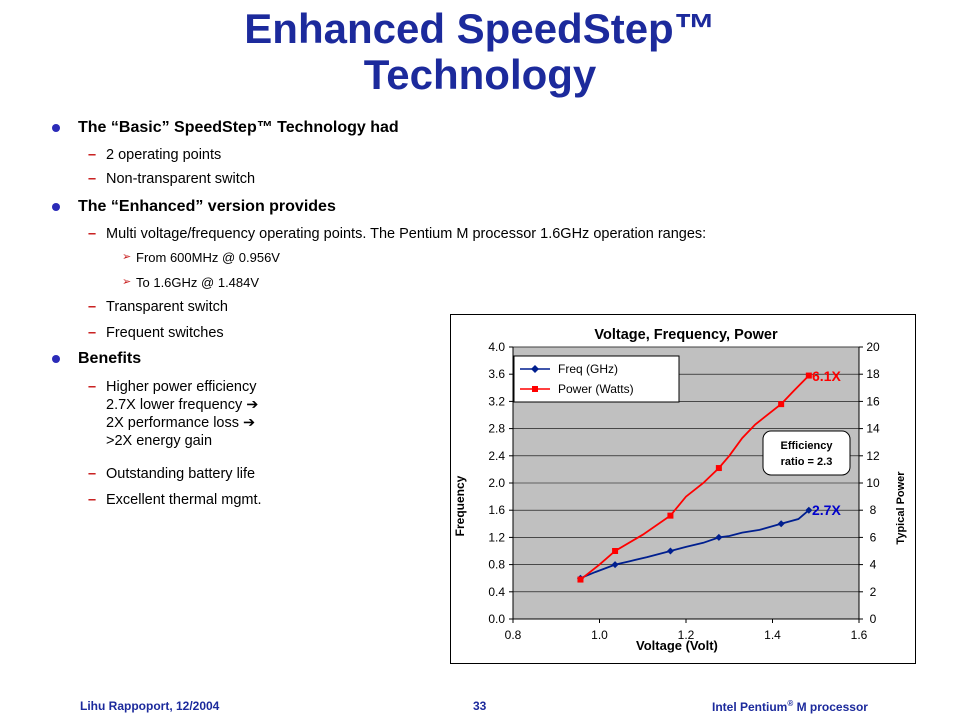 The height and width of the screenshot is (720, 960). What do you see at coordinates (535, 389) in the screenshot?
I see `legend-power-marker` at bounding box center [535, 389].